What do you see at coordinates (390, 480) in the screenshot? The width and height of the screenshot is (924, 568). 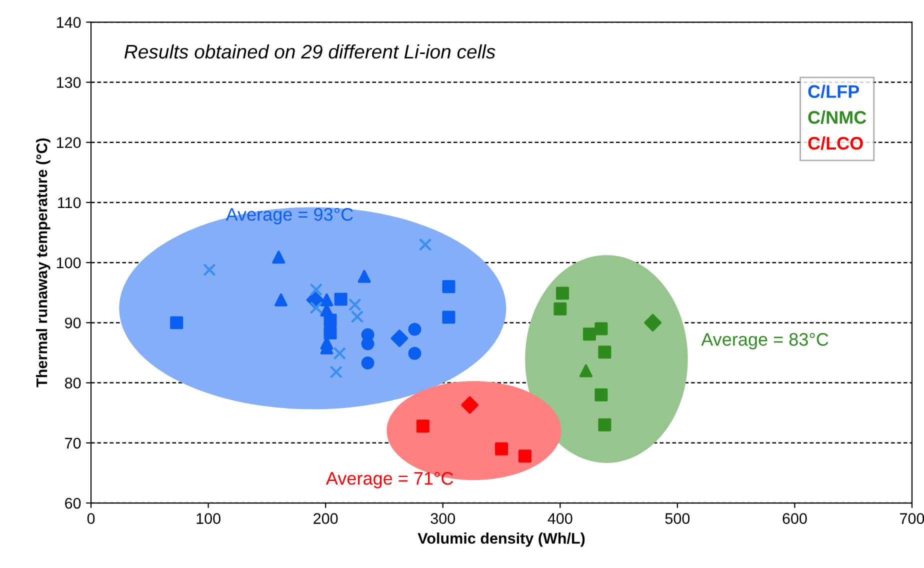 I see `annotation: Average = 71°C` at bounding box center [390, 480].